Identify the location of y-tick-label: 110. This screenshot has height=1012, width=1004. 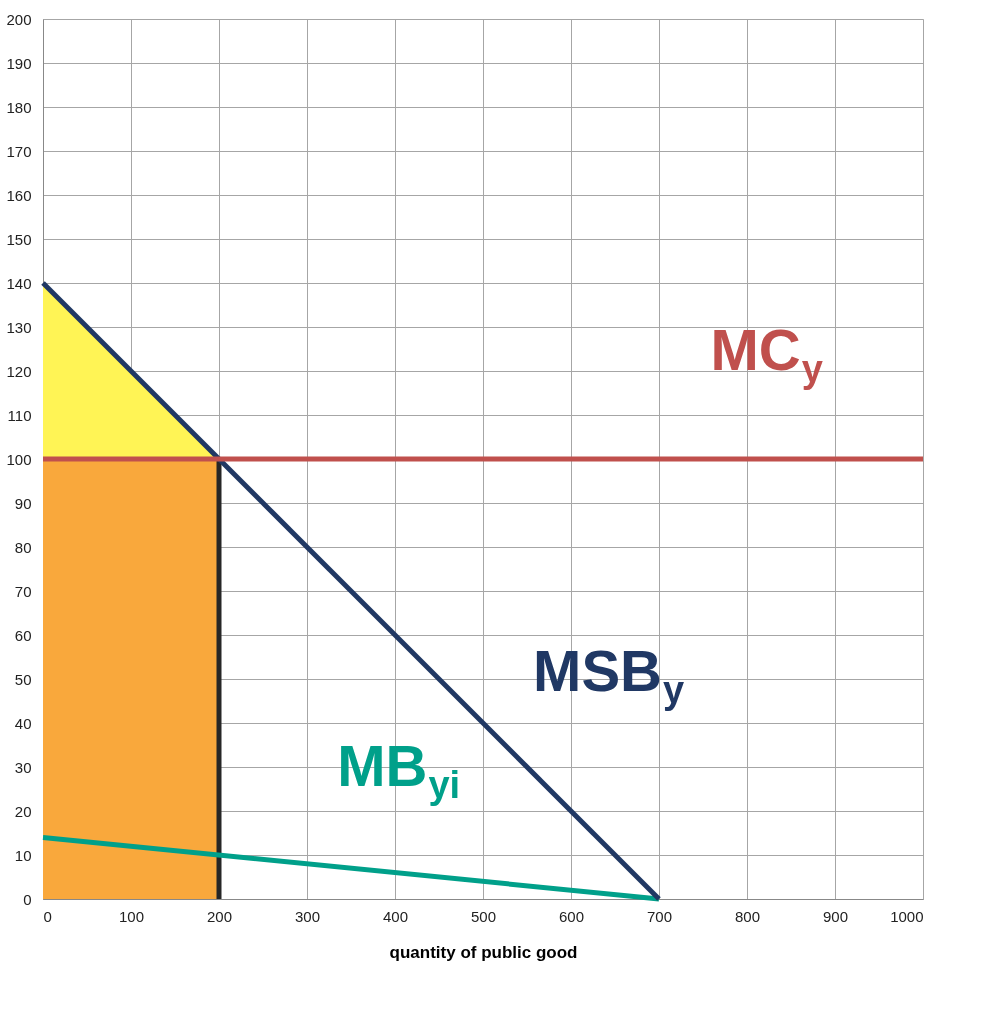
(19, 415).